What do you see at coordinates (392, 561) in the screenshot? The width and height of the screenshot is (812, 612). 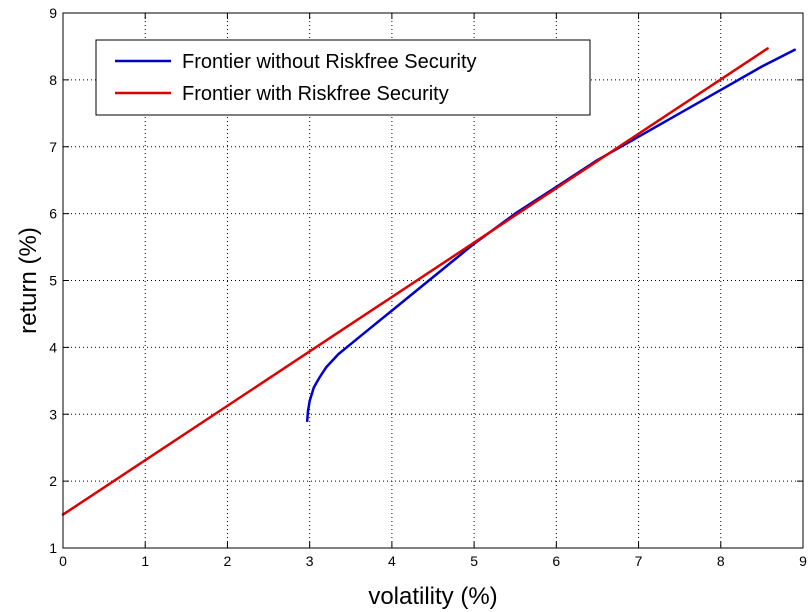 I see `x-tick-label: 4` at bounding box center [392, 561].